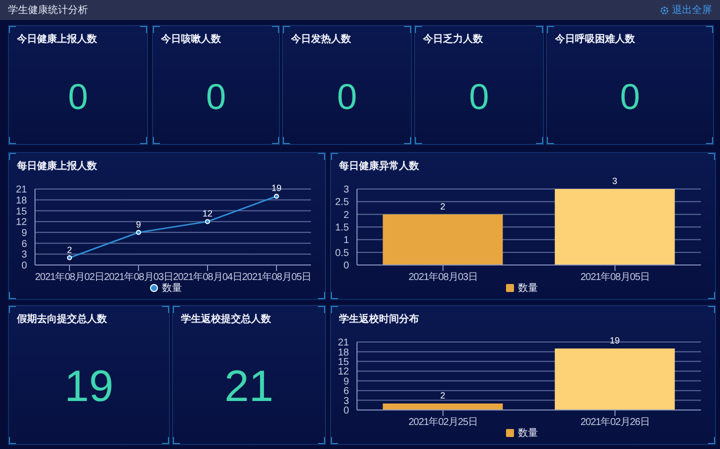  What do you see at coordinates (379, 166) in the screenshot?
I see `chart-title: 每日健康异常人数` at bounding box center [379, 166].